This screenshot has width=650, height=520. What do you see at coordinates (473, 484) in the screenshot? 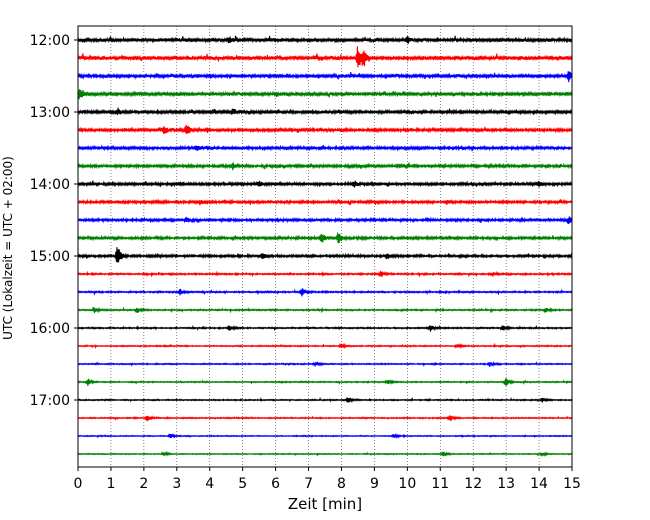
I see `x-tick-label: 12` at bounding box center [473, 484].